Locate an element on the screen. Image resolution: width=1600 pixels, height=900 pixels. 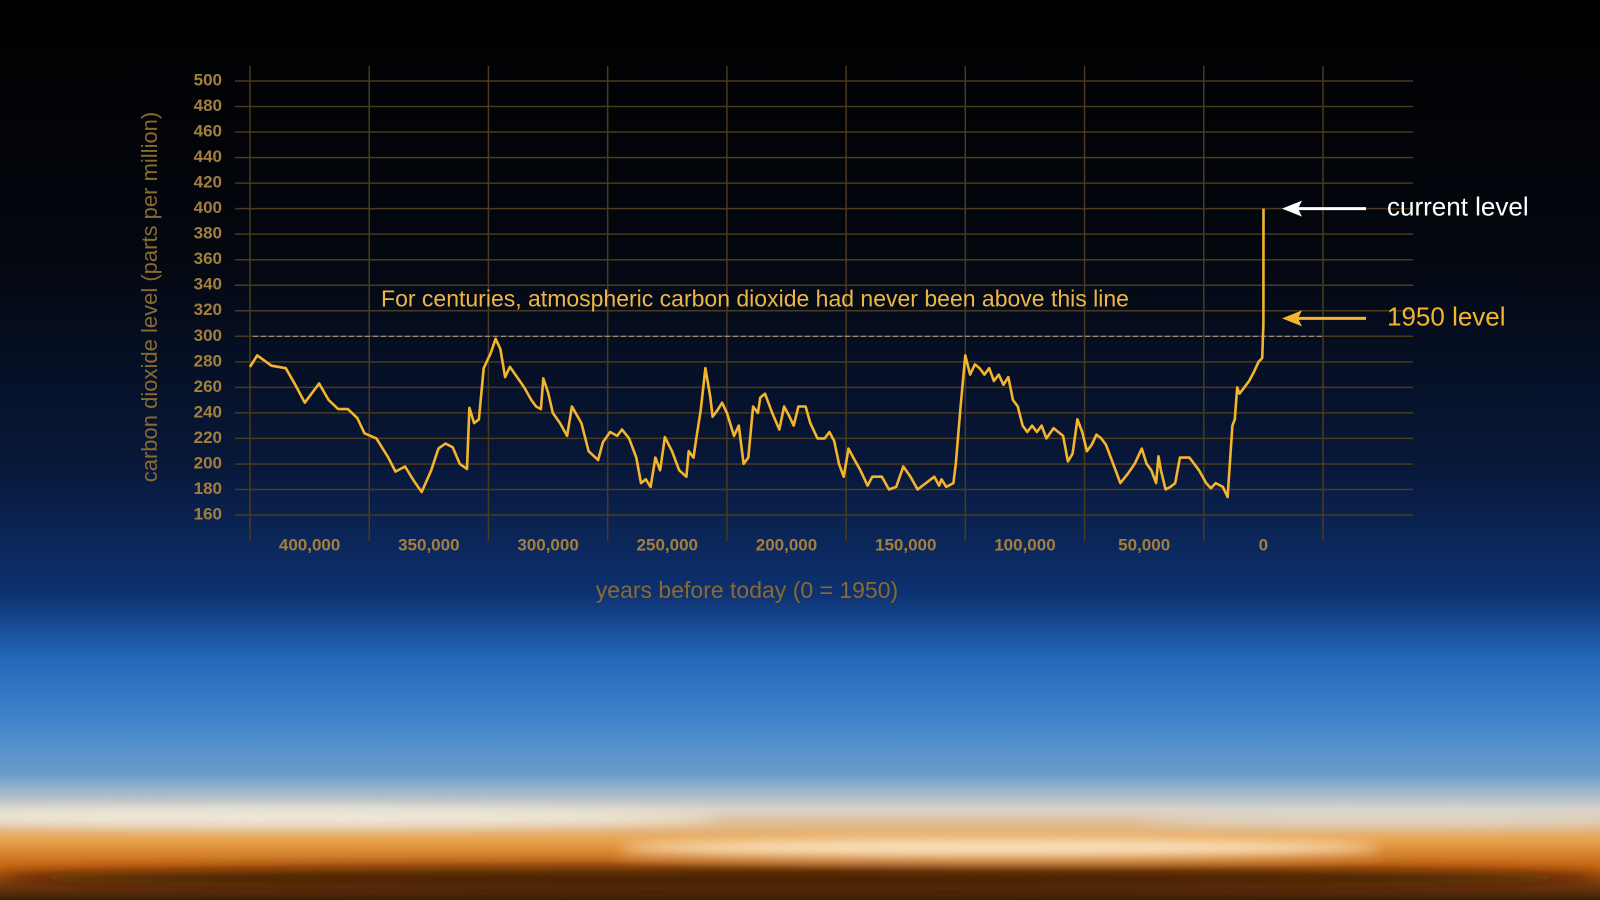
x-tick-label: 150,000 is located at coordinates (905, 544).